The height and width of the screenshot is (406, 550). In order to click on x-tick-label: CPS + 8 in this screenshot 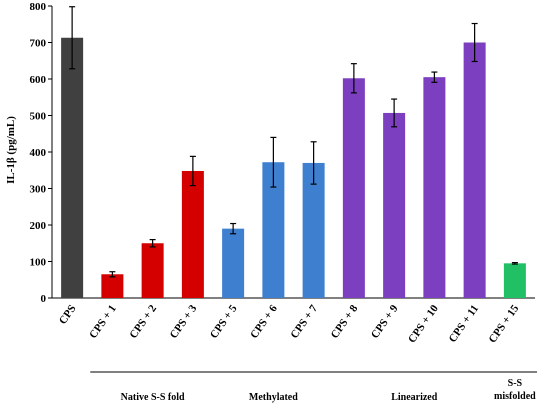, I will do `click(345, 321)`.